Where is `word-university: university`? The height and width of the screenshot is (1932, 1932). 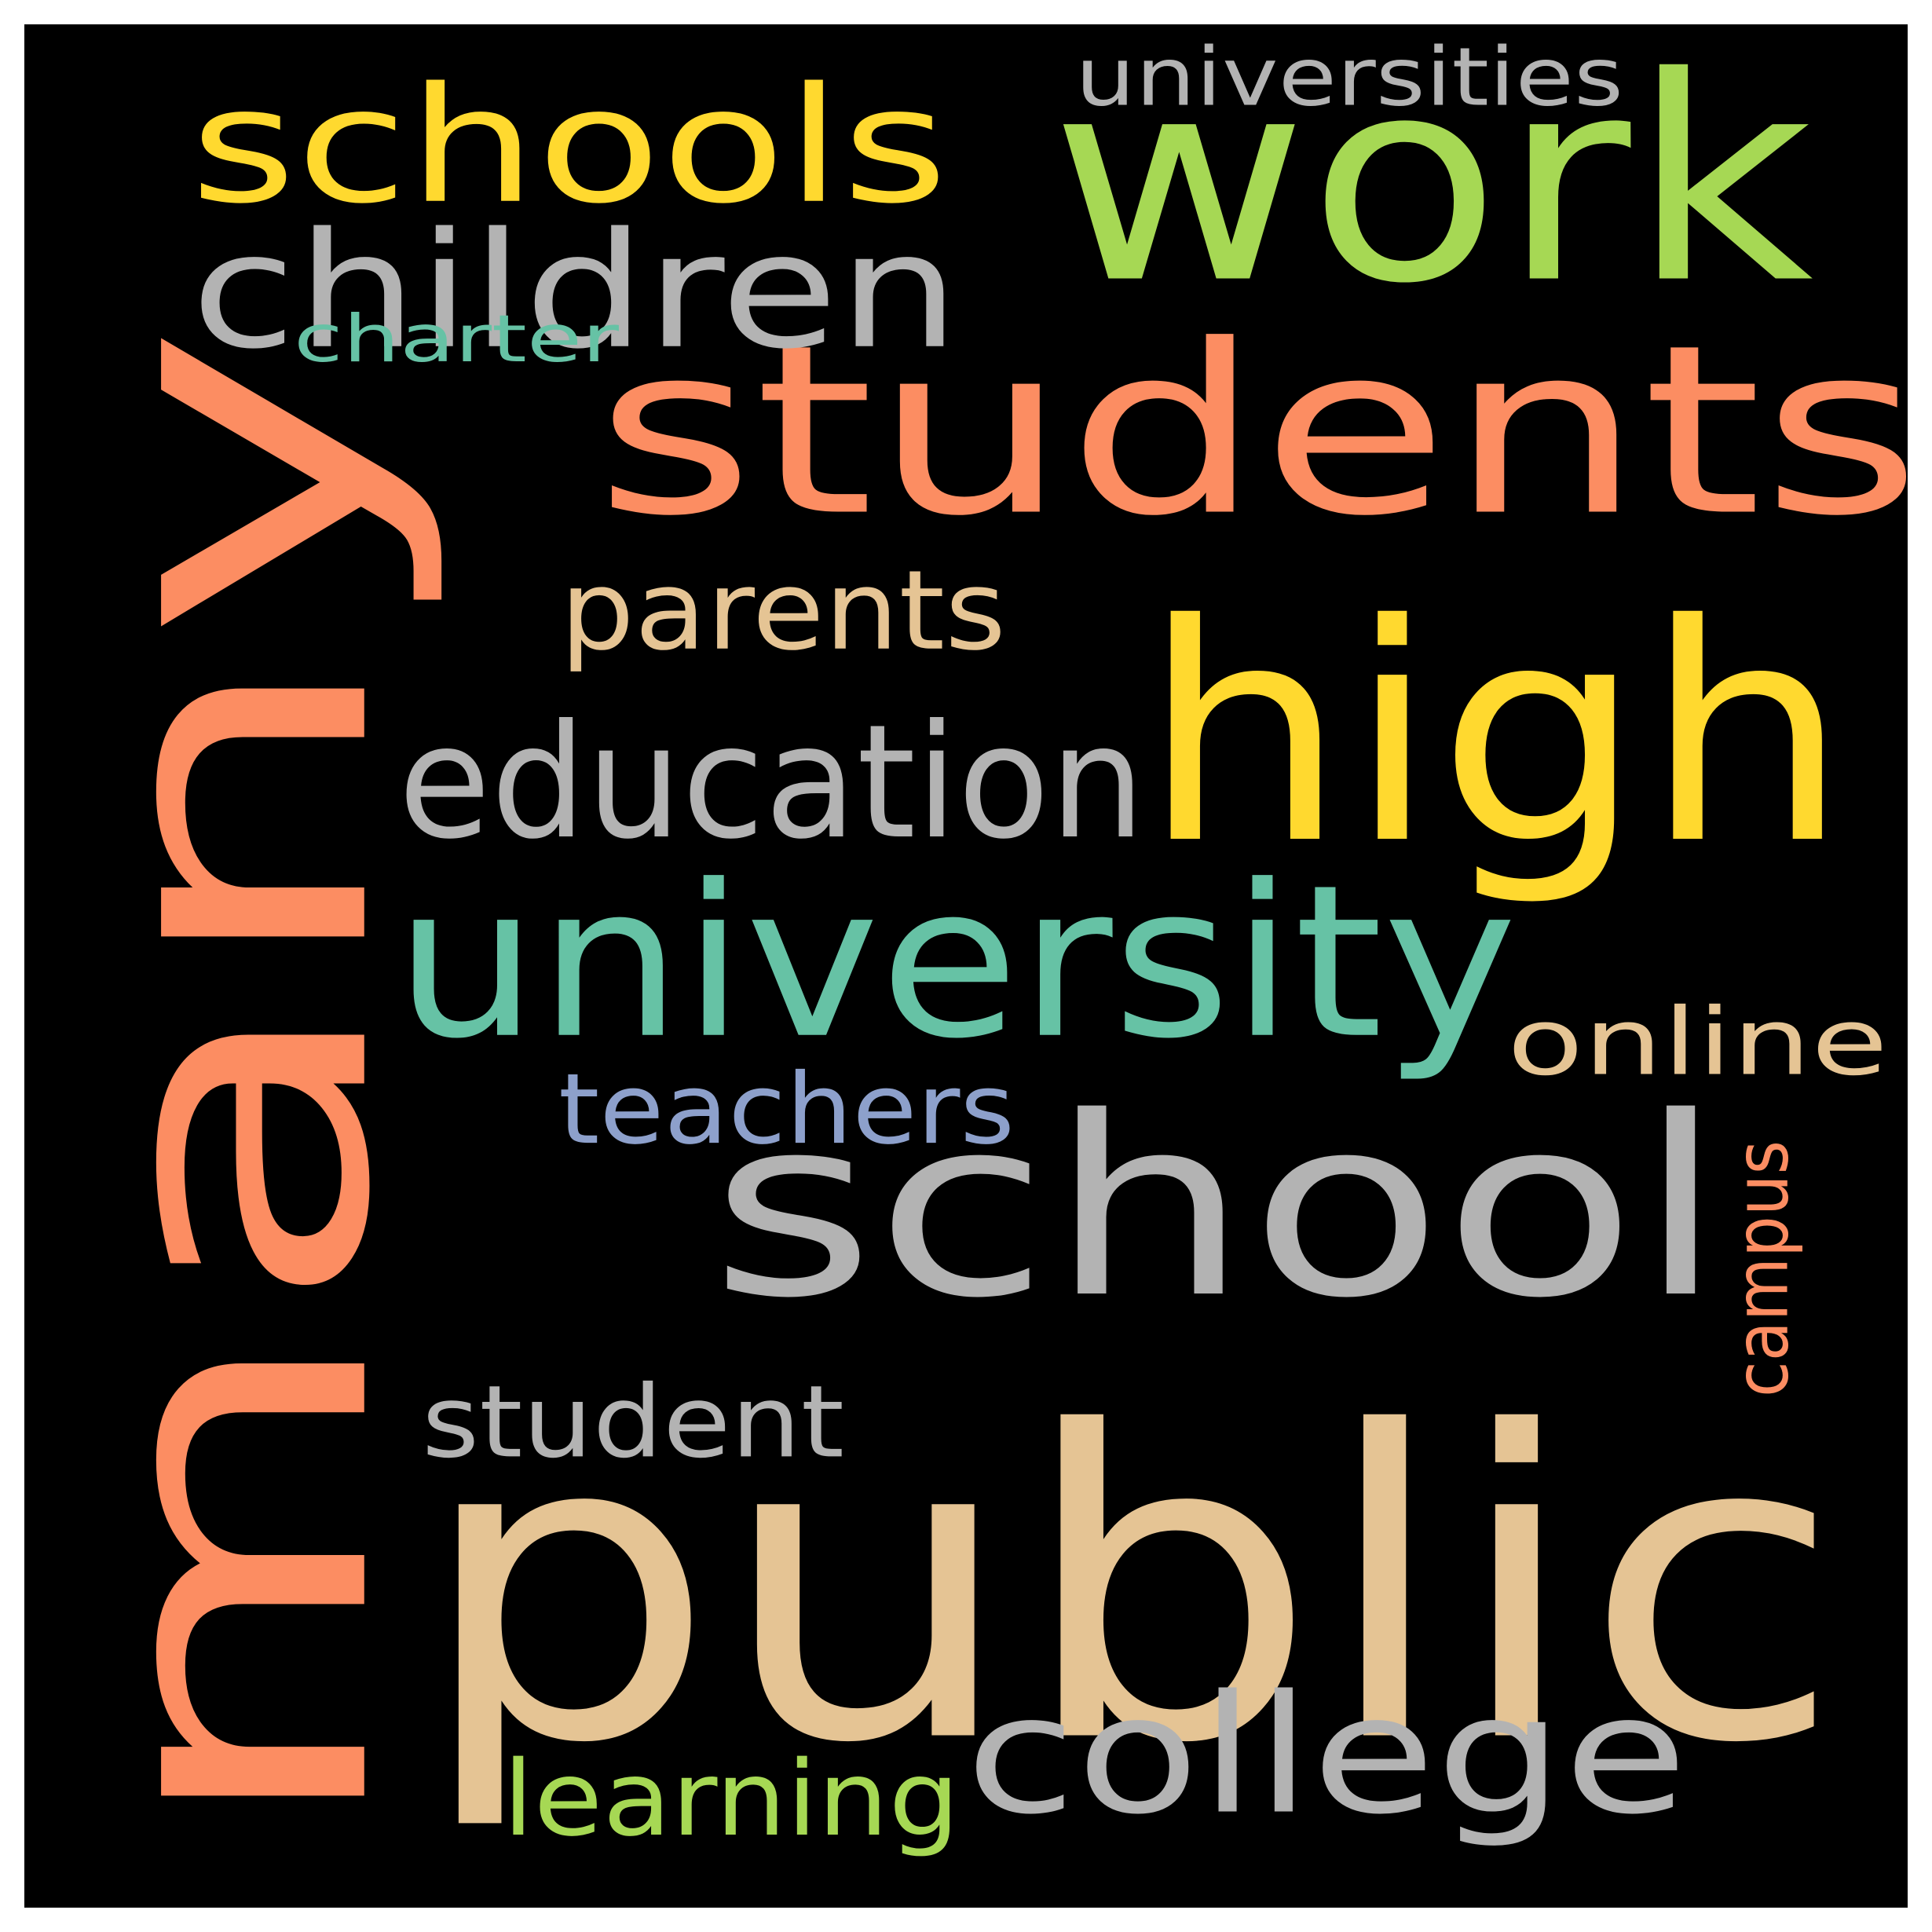
word-university: university is located at coordinates (956, 963).